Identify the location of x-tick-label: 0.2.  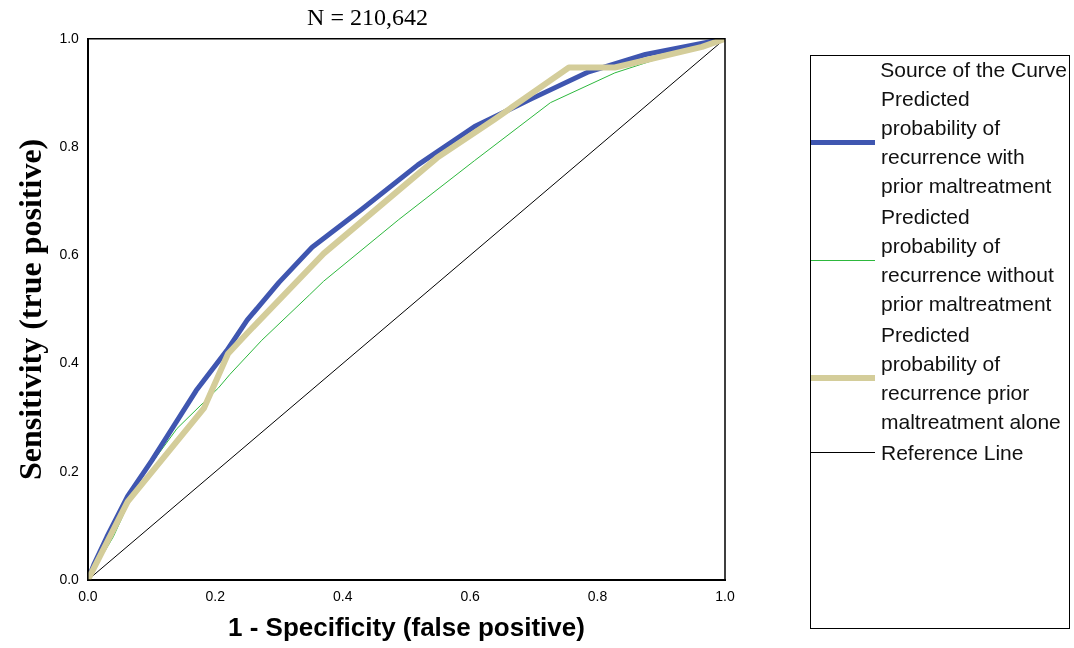
(215, 596).